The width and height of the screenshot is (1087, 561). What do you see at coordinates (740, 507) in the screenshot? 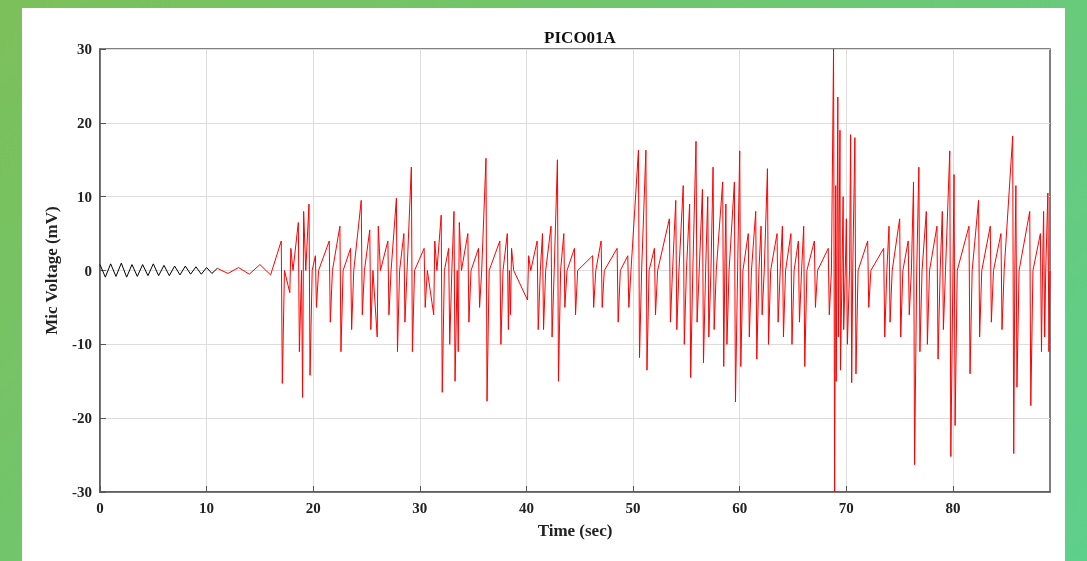
I see `x-tick-label: 60` at bounding box center [740, 507].